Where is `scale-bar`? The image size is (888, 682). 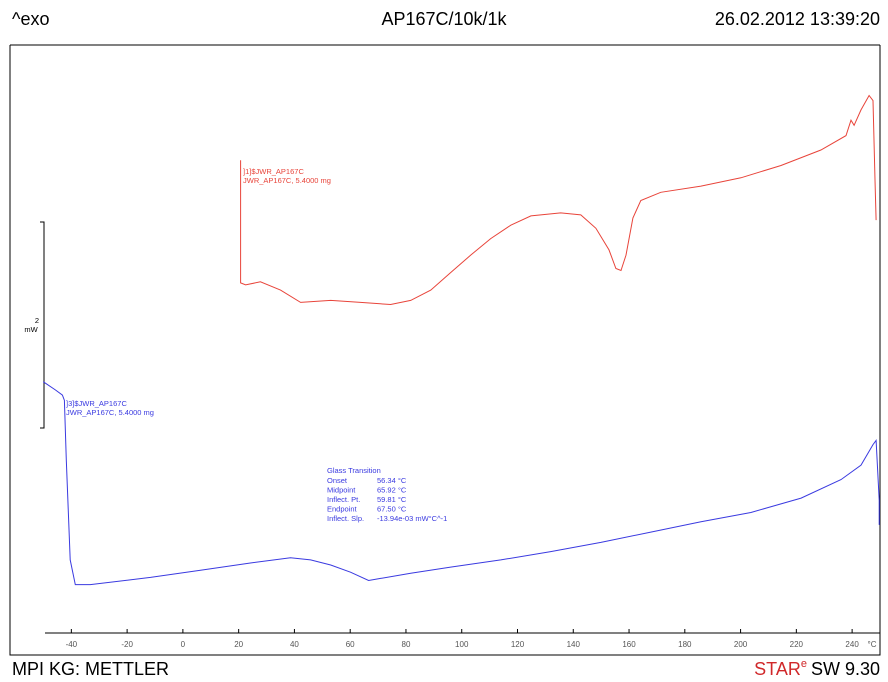
scale-bar is located at coordinates (42, 325).